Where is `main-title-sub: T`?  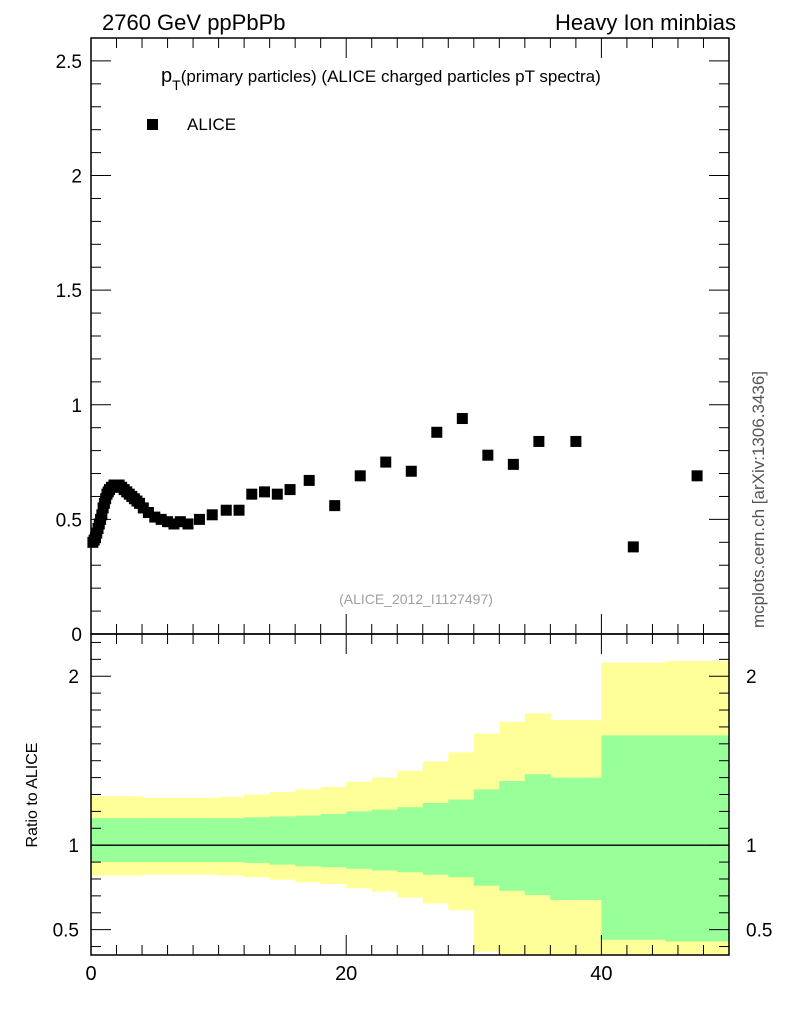
main-title-sub: T is located at coordinates (176, 85).